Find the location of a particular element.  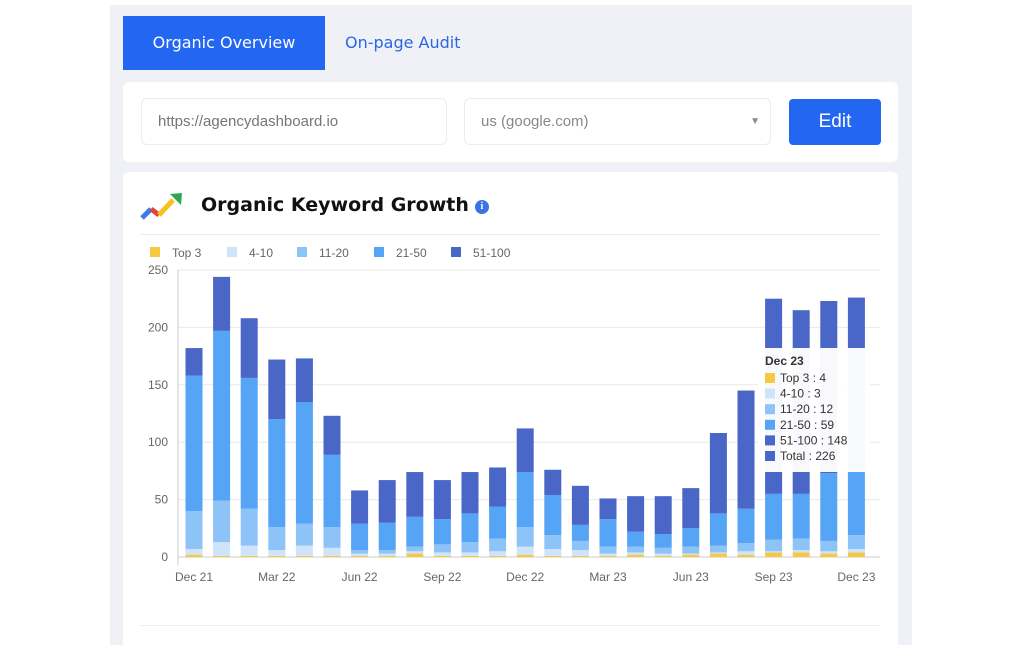

location-value: us (google.com) is located at coordinates (535, 121).